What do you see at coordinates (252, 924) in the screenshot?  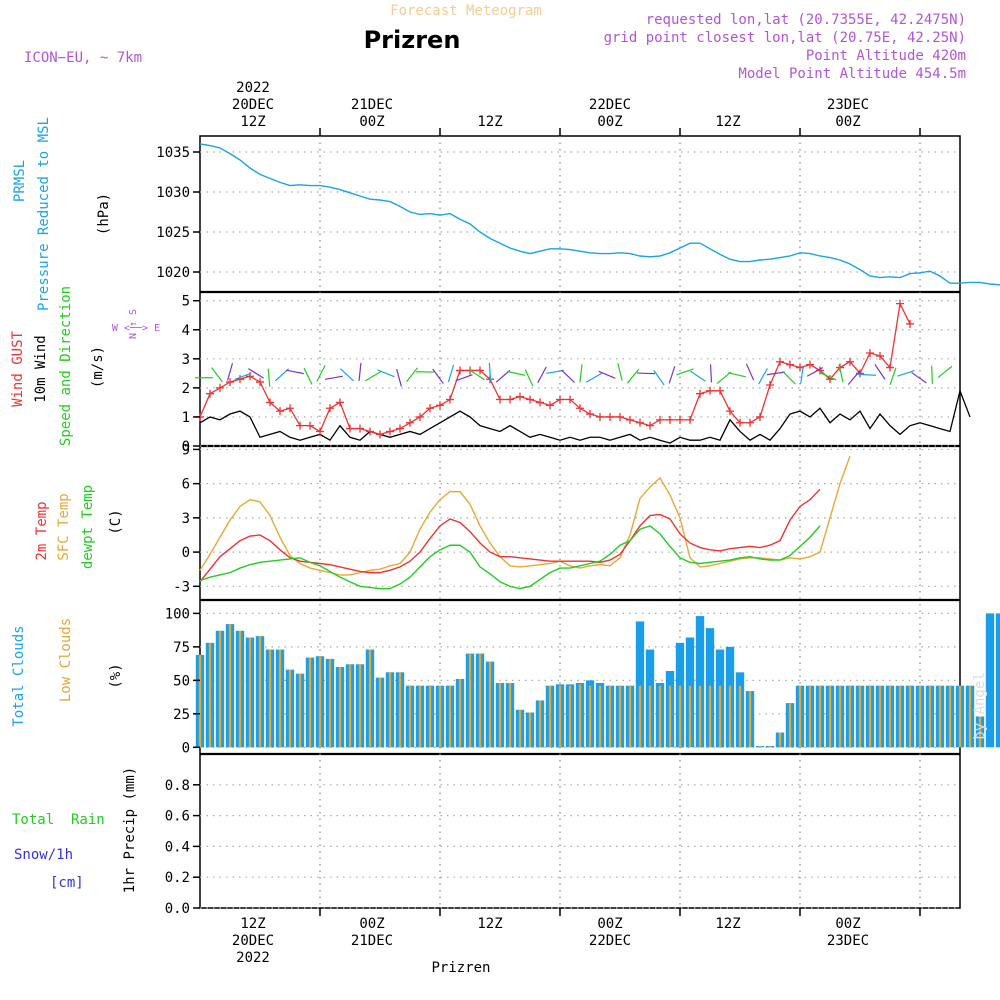 I see `bottom-axis-hour: 12Z` at bounding box center [252, 924].